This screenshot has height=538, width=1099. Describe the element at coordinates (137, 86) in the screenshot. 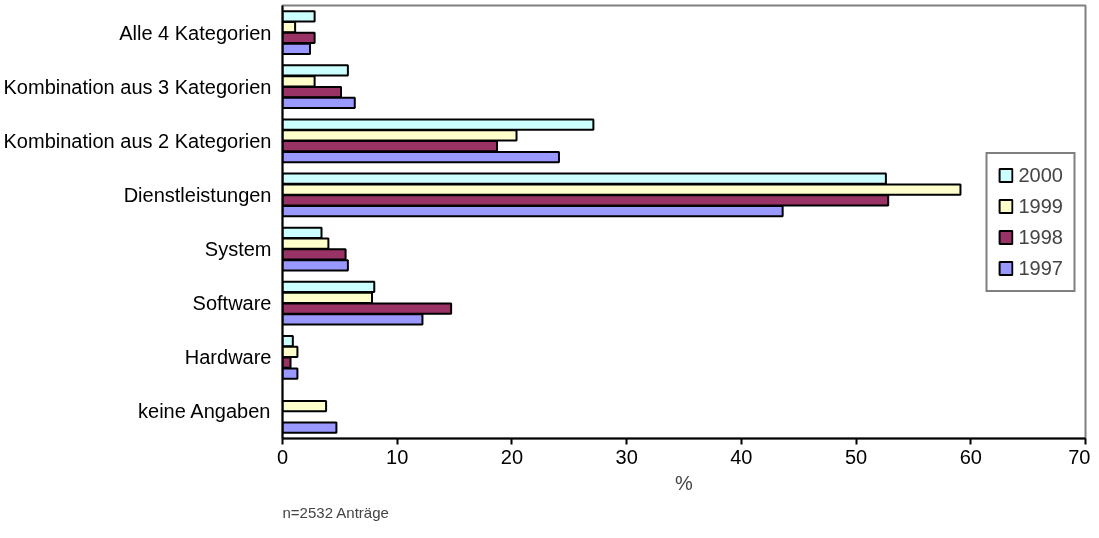

I see `y-tick-label: Kombination aus 3 Kategorien` at that location.